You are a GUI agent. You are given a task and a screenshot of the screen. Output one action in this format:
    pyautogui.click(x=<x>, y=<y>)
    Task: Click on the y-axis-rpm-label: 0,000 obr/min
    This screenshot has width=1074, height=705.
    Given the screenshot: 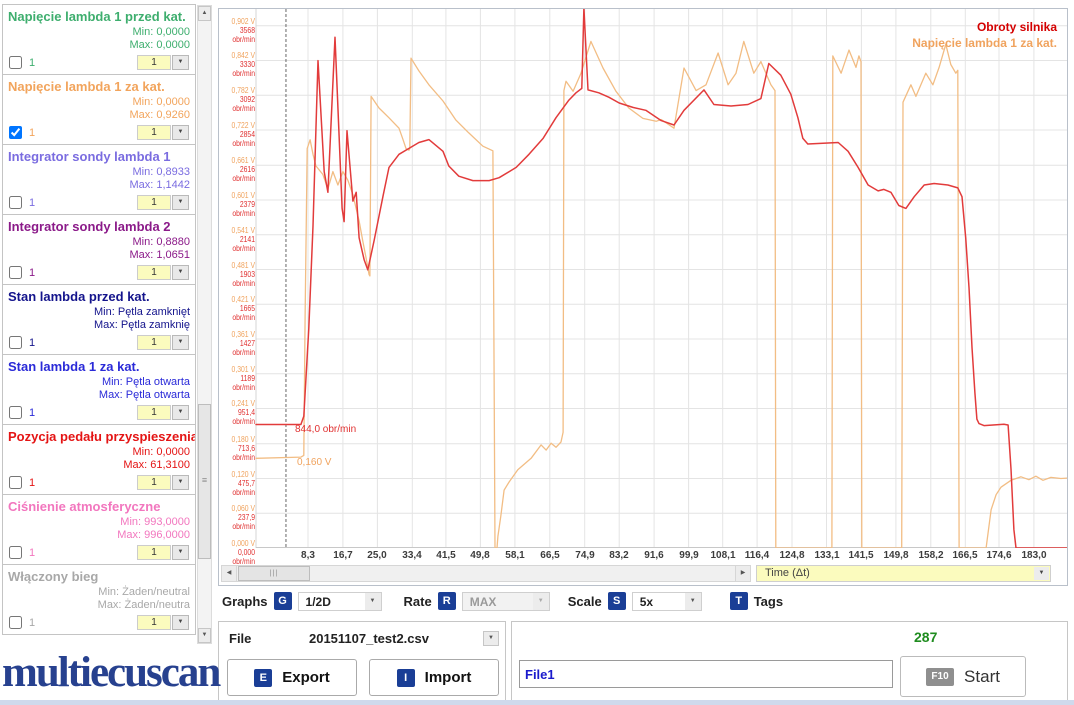 What is the action you would take?
    pyautogui.click(x=243, y=557)
    